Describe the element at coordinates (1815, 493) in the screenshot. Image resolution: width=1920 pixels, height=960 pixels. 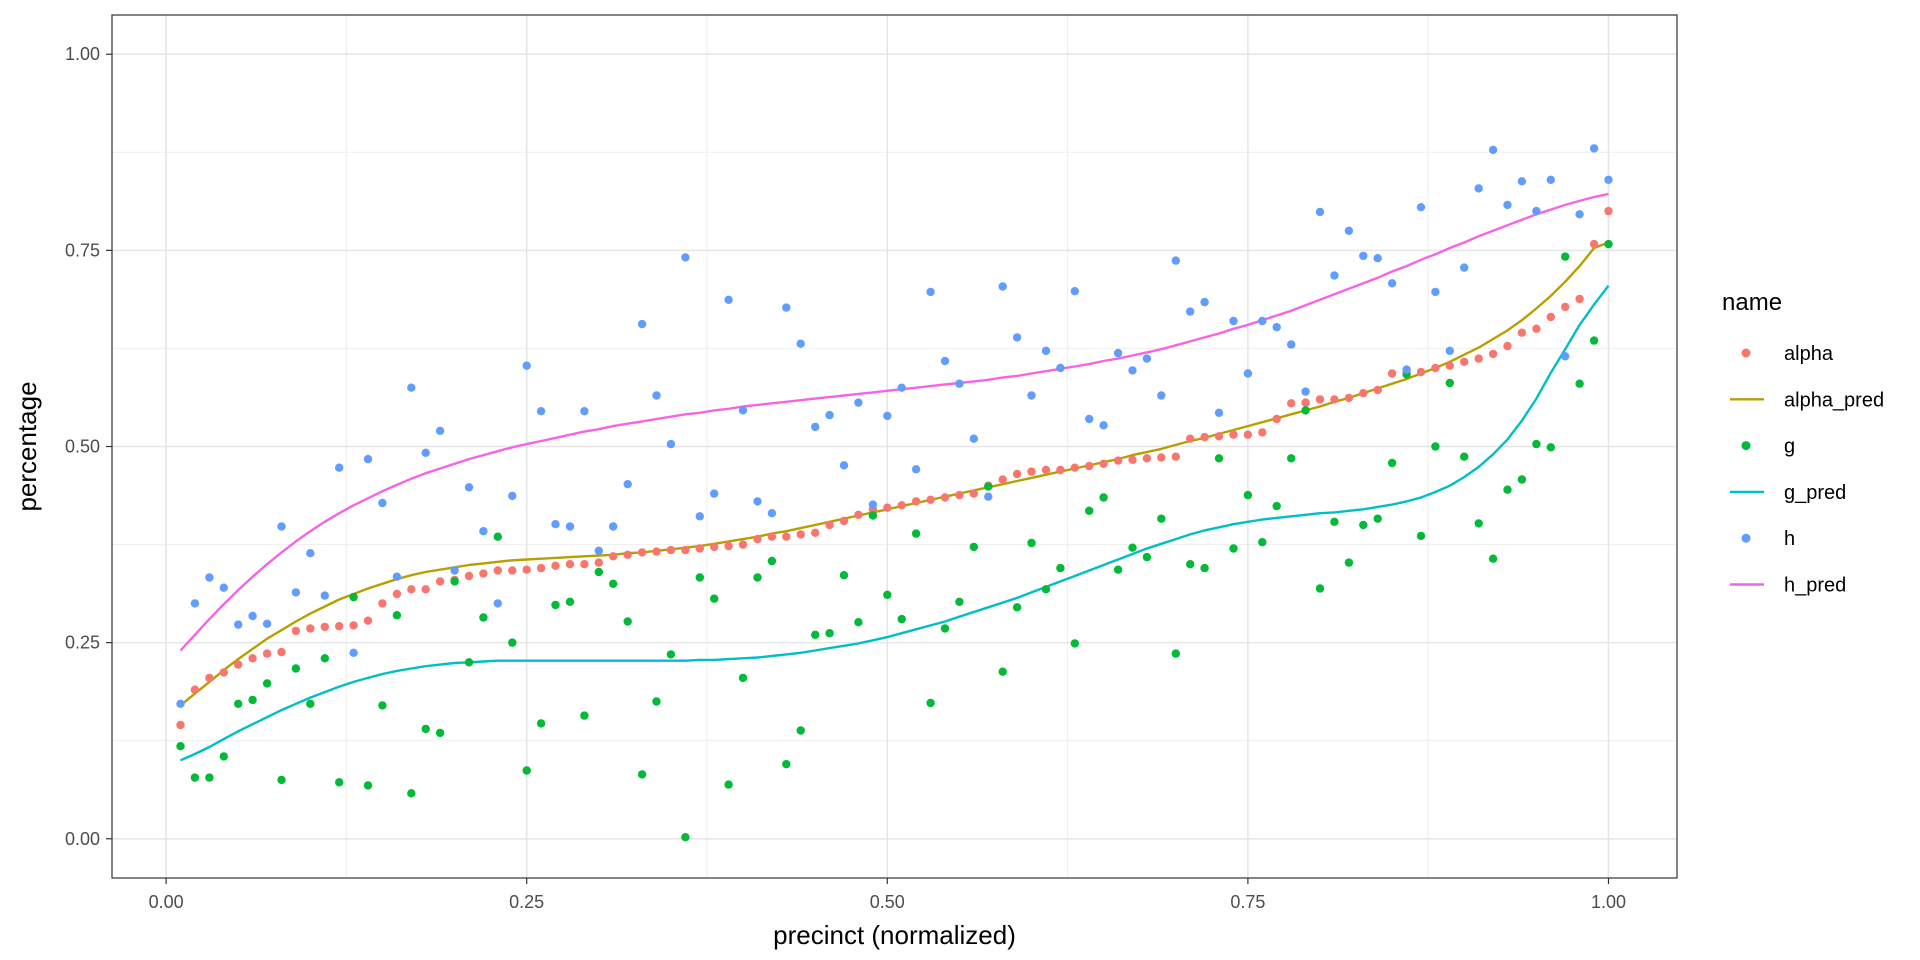
I see `legend-label: g_pred` at that location.